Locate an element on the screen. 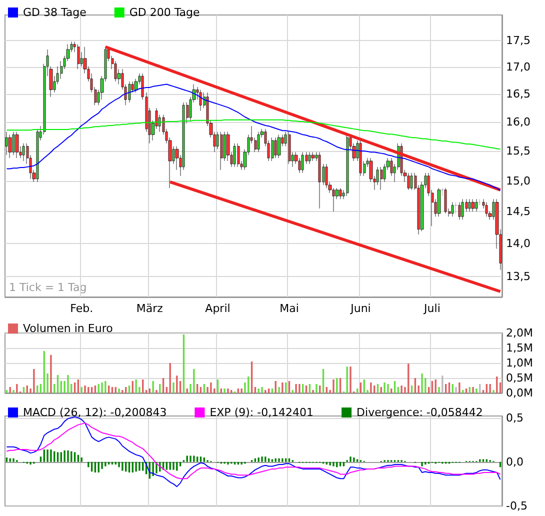 The image size is (545, 516). y-tick-label: 17,0 is located at coordinates (518, 67).